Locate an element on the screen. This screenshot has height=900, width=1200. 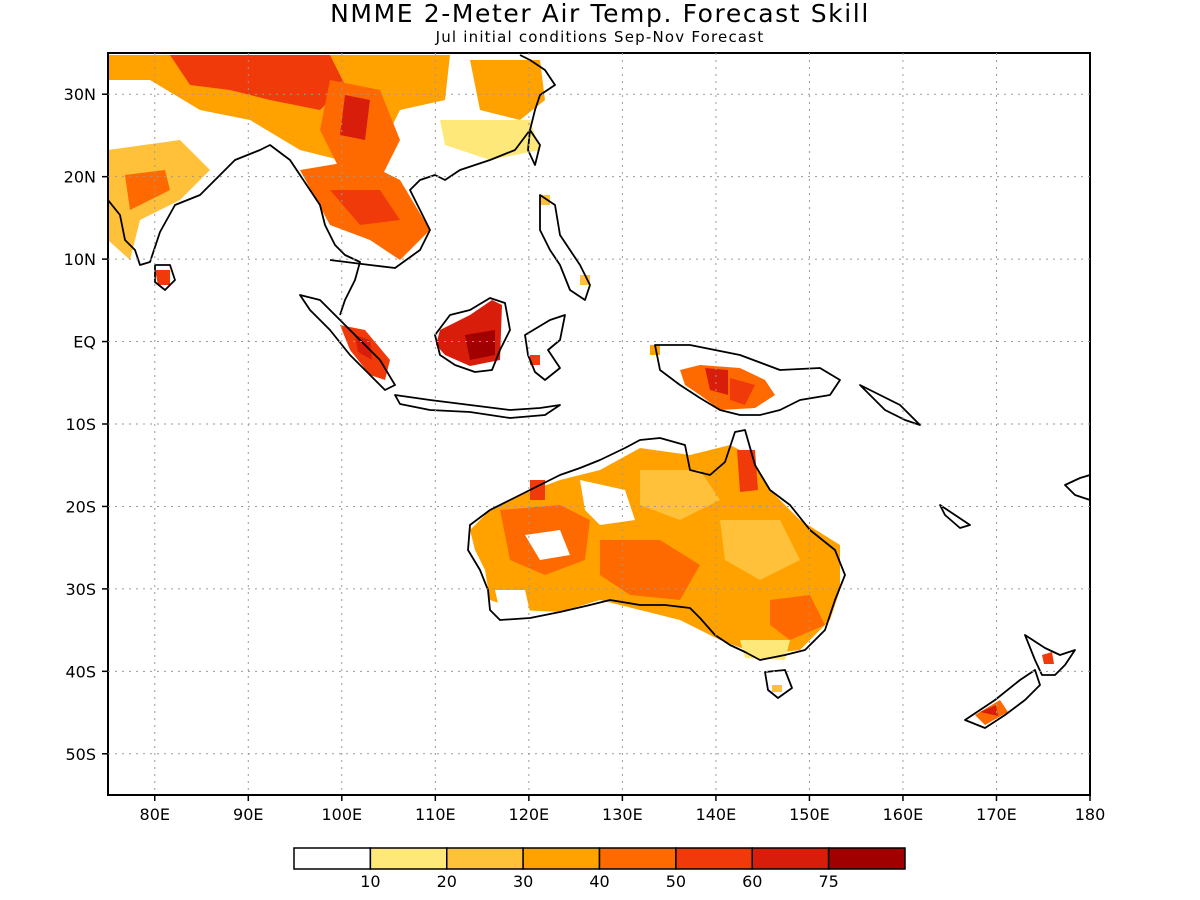
lon-tick-label: 140E is located at coordinates (716, 814).